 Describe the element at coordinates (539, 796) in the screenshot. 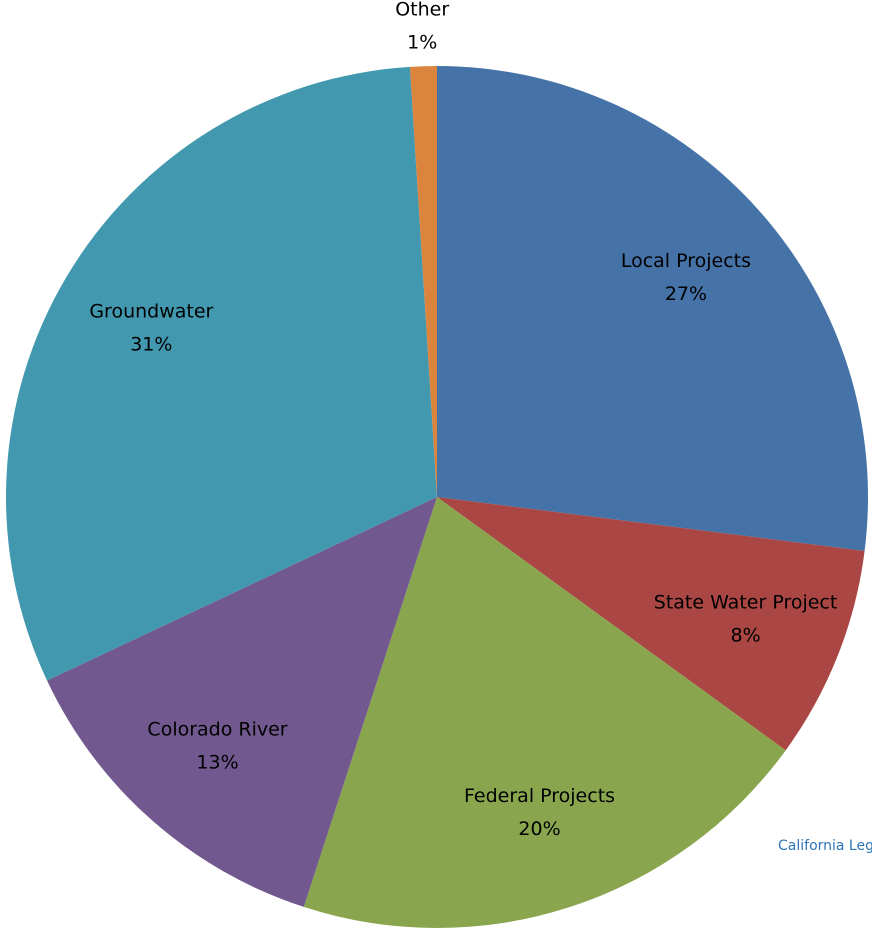

I see `slice-label: Federal Projects` at that location.